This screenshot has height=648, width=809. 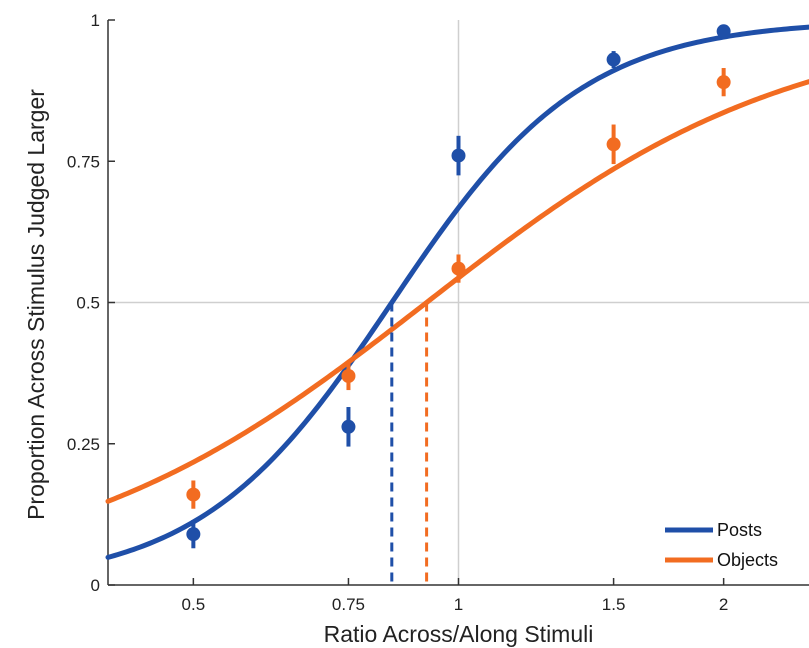 I want to click on y-axis-title: Proportion Across Stimulus Judged Larger, so click(x=36, y=304).